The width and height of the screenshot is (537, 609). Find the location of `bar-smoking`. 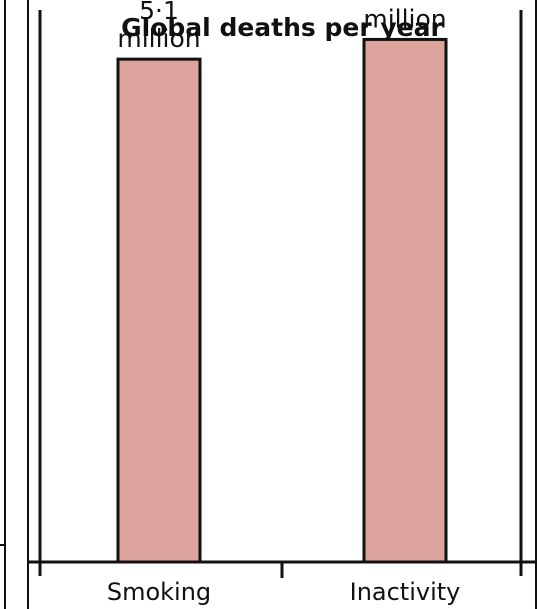

bar-smoking is located at coordinates (159, 310).